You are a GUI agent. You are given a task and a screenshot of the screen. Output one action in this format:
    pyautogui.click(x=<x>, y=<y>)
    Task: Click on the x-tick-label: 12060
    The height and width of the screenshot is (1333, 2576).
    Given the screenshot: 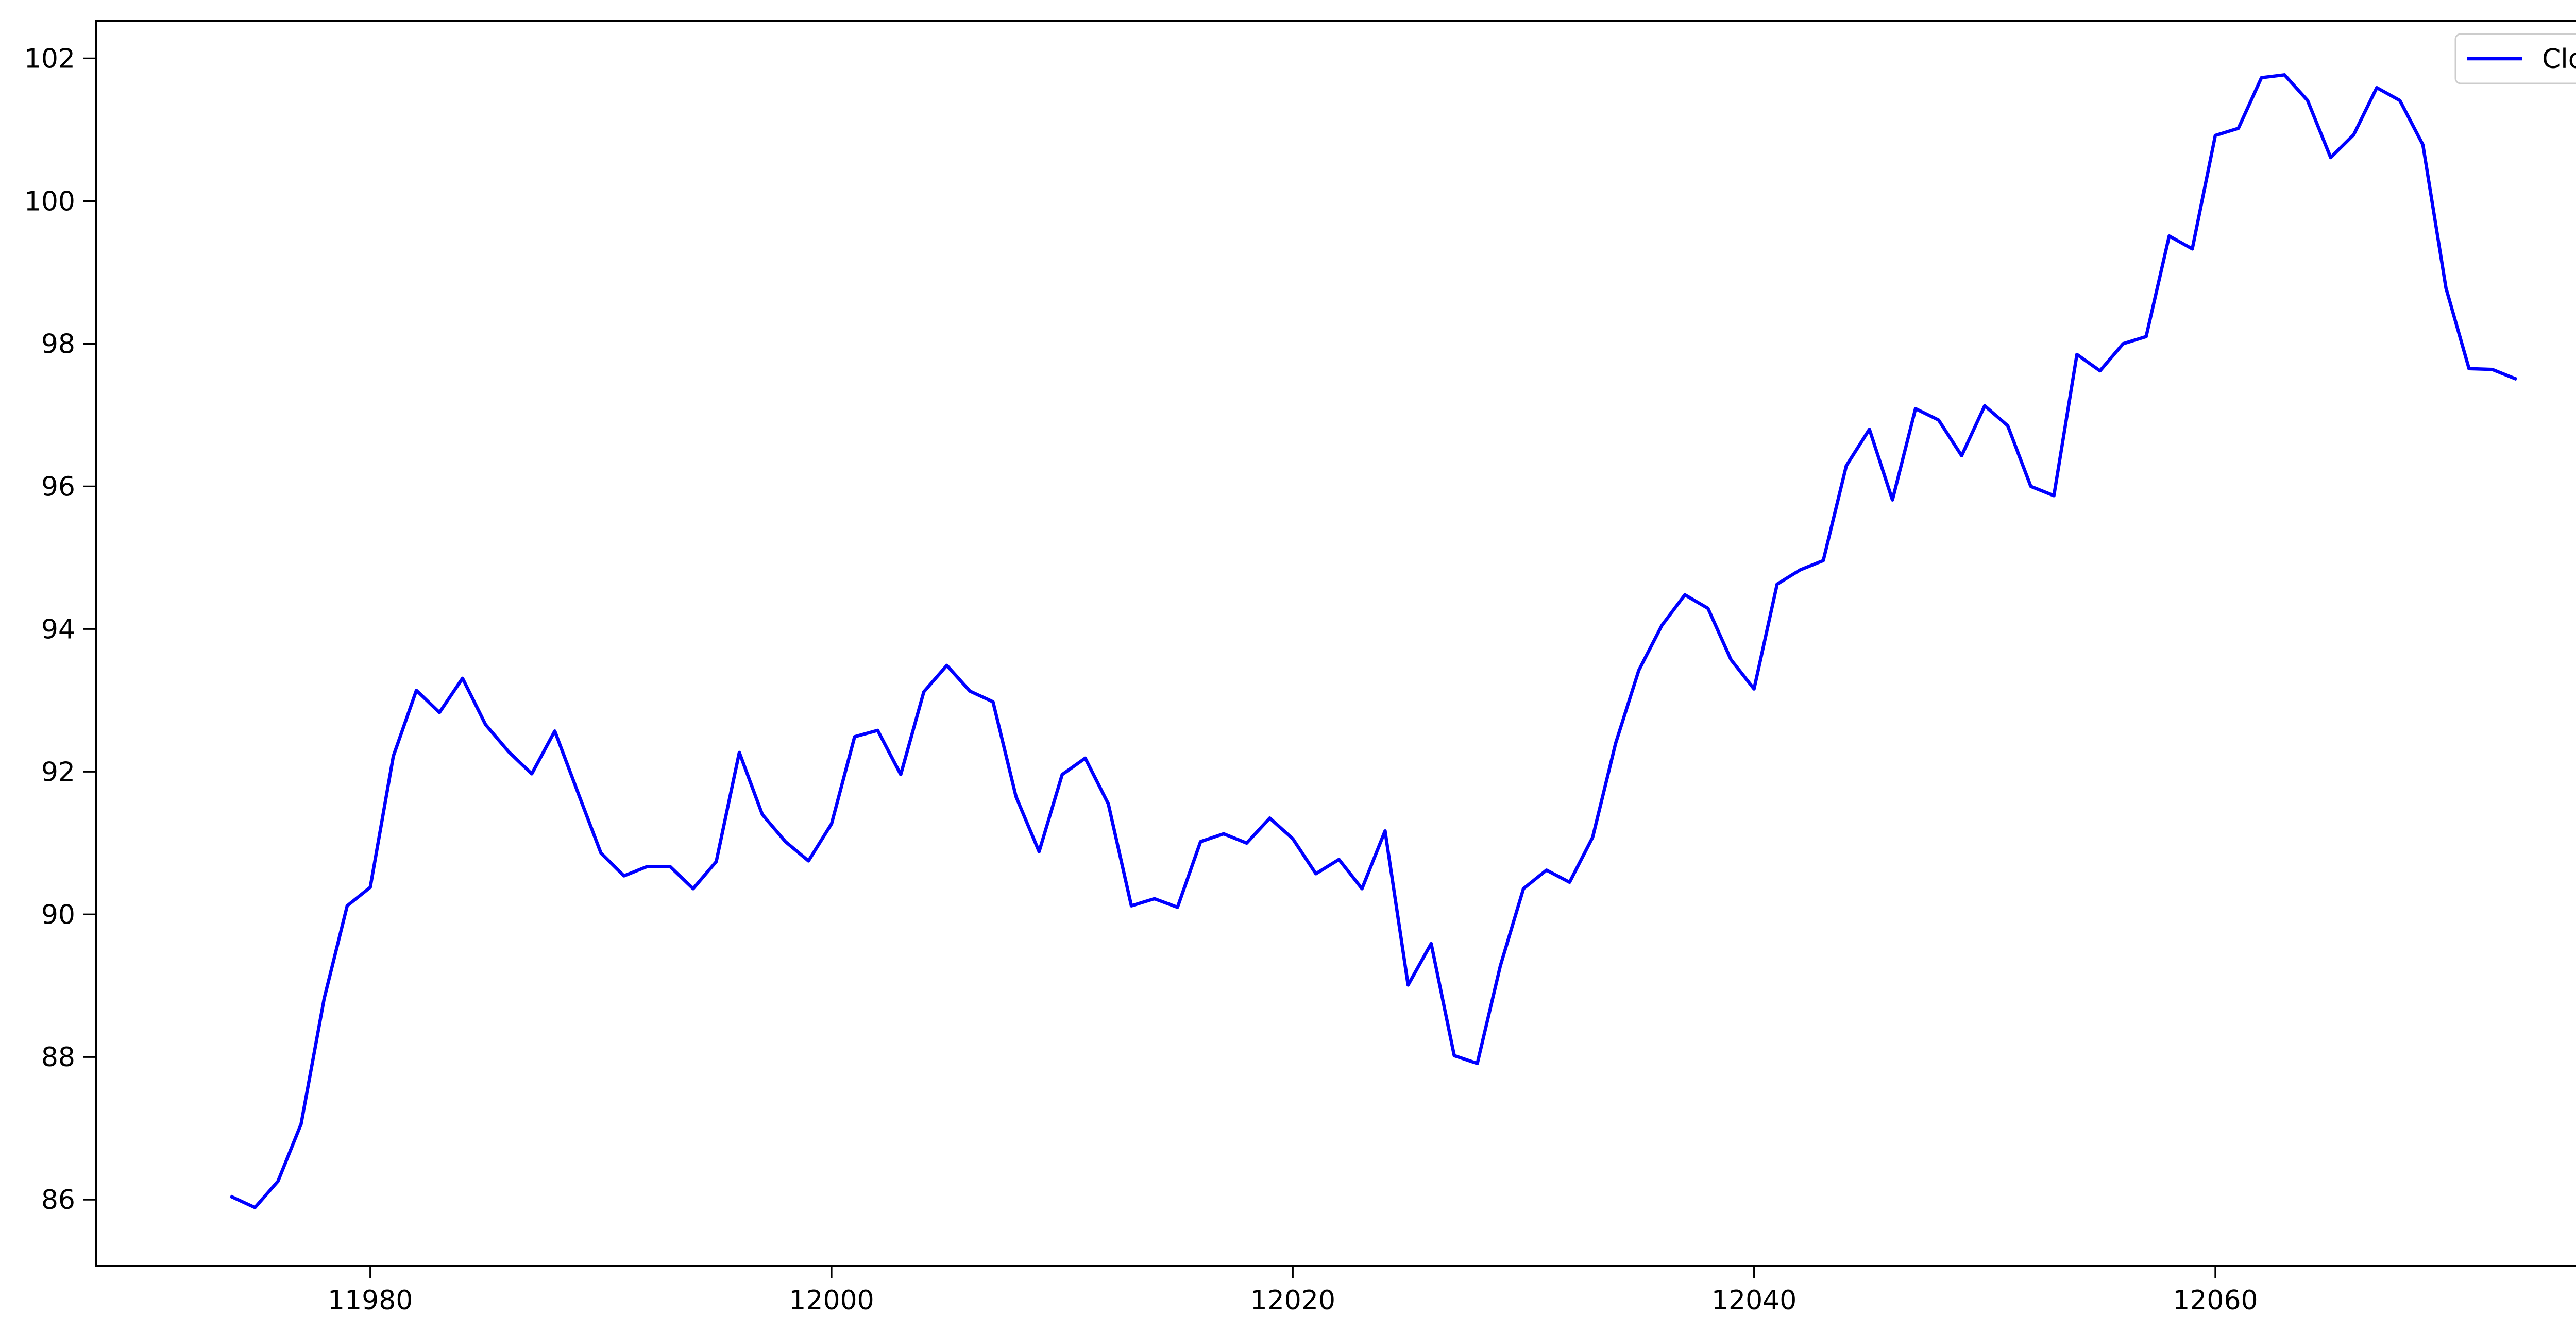 What is the action you would take?
    pyautogui.click(x=2215, y=1300)
    